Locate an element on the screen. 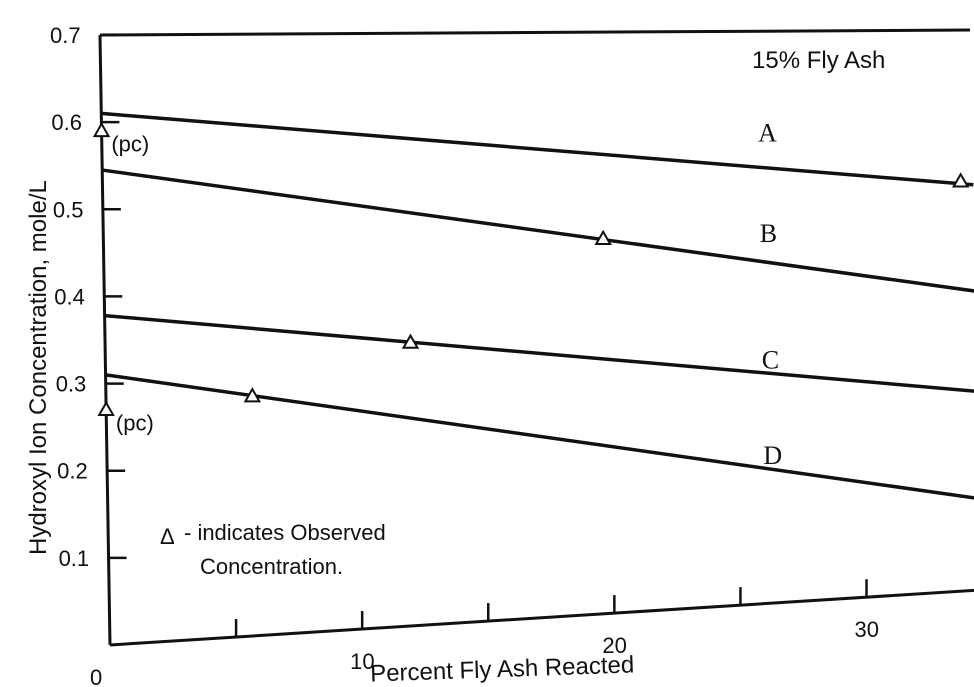 Image resolution: width=974 pixels, height=687 pixels. legend-marker-icon: Δ is located at coordinates (167, 536).